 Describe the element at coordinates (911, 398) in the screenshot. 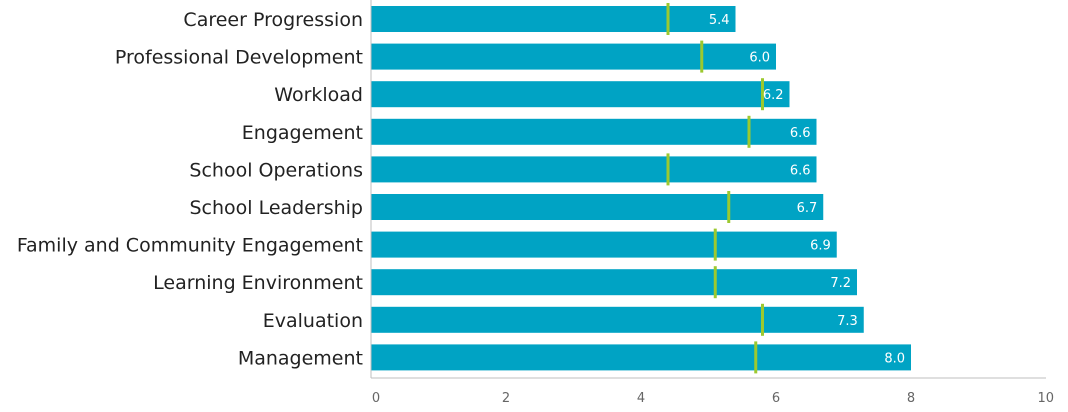

I see `x-tick-label: 8` at that location.